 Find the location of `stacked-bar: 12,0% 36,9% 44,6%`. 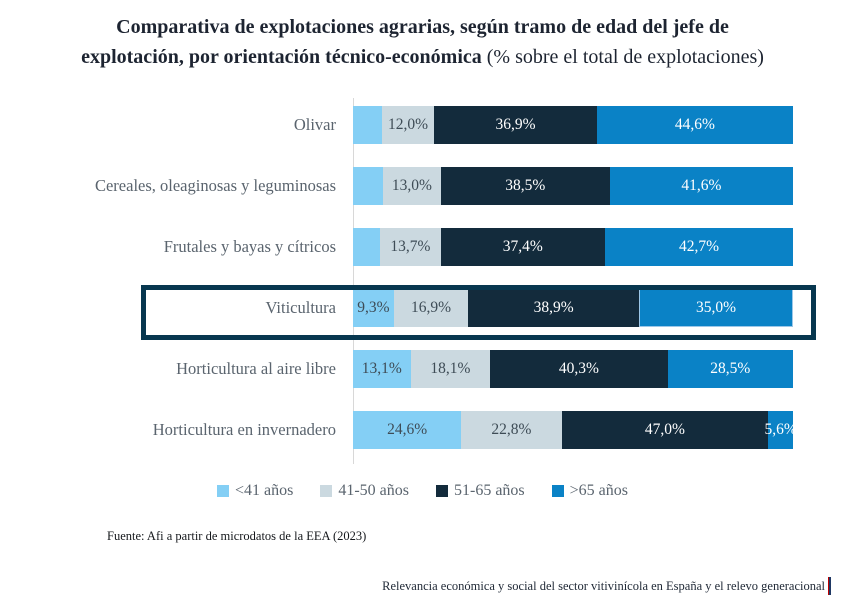

stacked-bar: 12,0% 36,9% 44,6% is located at coordinates (573, 125).